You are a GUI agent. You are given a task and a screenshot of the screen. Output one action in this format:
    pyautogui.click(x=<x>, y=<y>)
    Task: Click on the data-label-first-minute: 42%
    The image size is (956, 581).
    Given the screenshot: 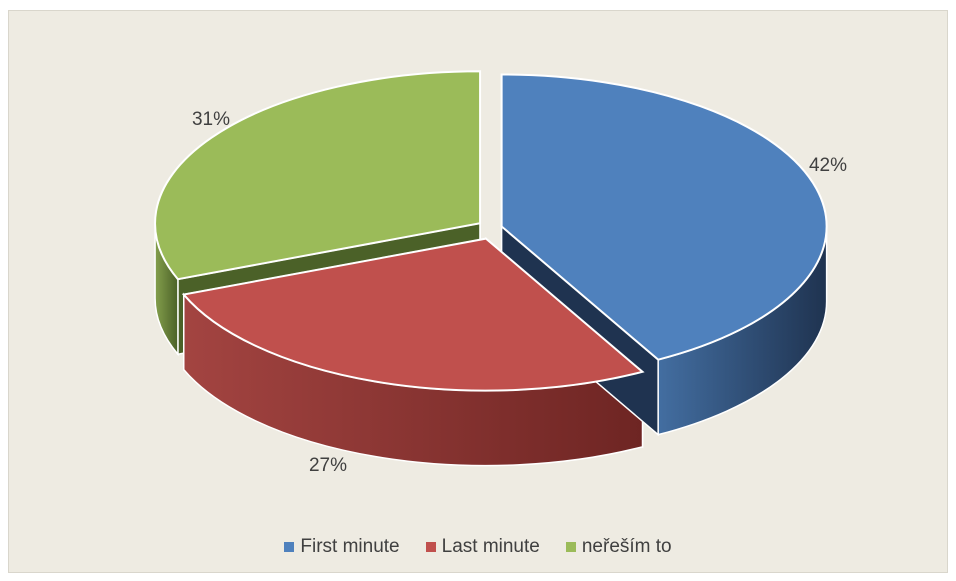 What is the action you would take?
    pyautogui.click(x=828, y=165)
    